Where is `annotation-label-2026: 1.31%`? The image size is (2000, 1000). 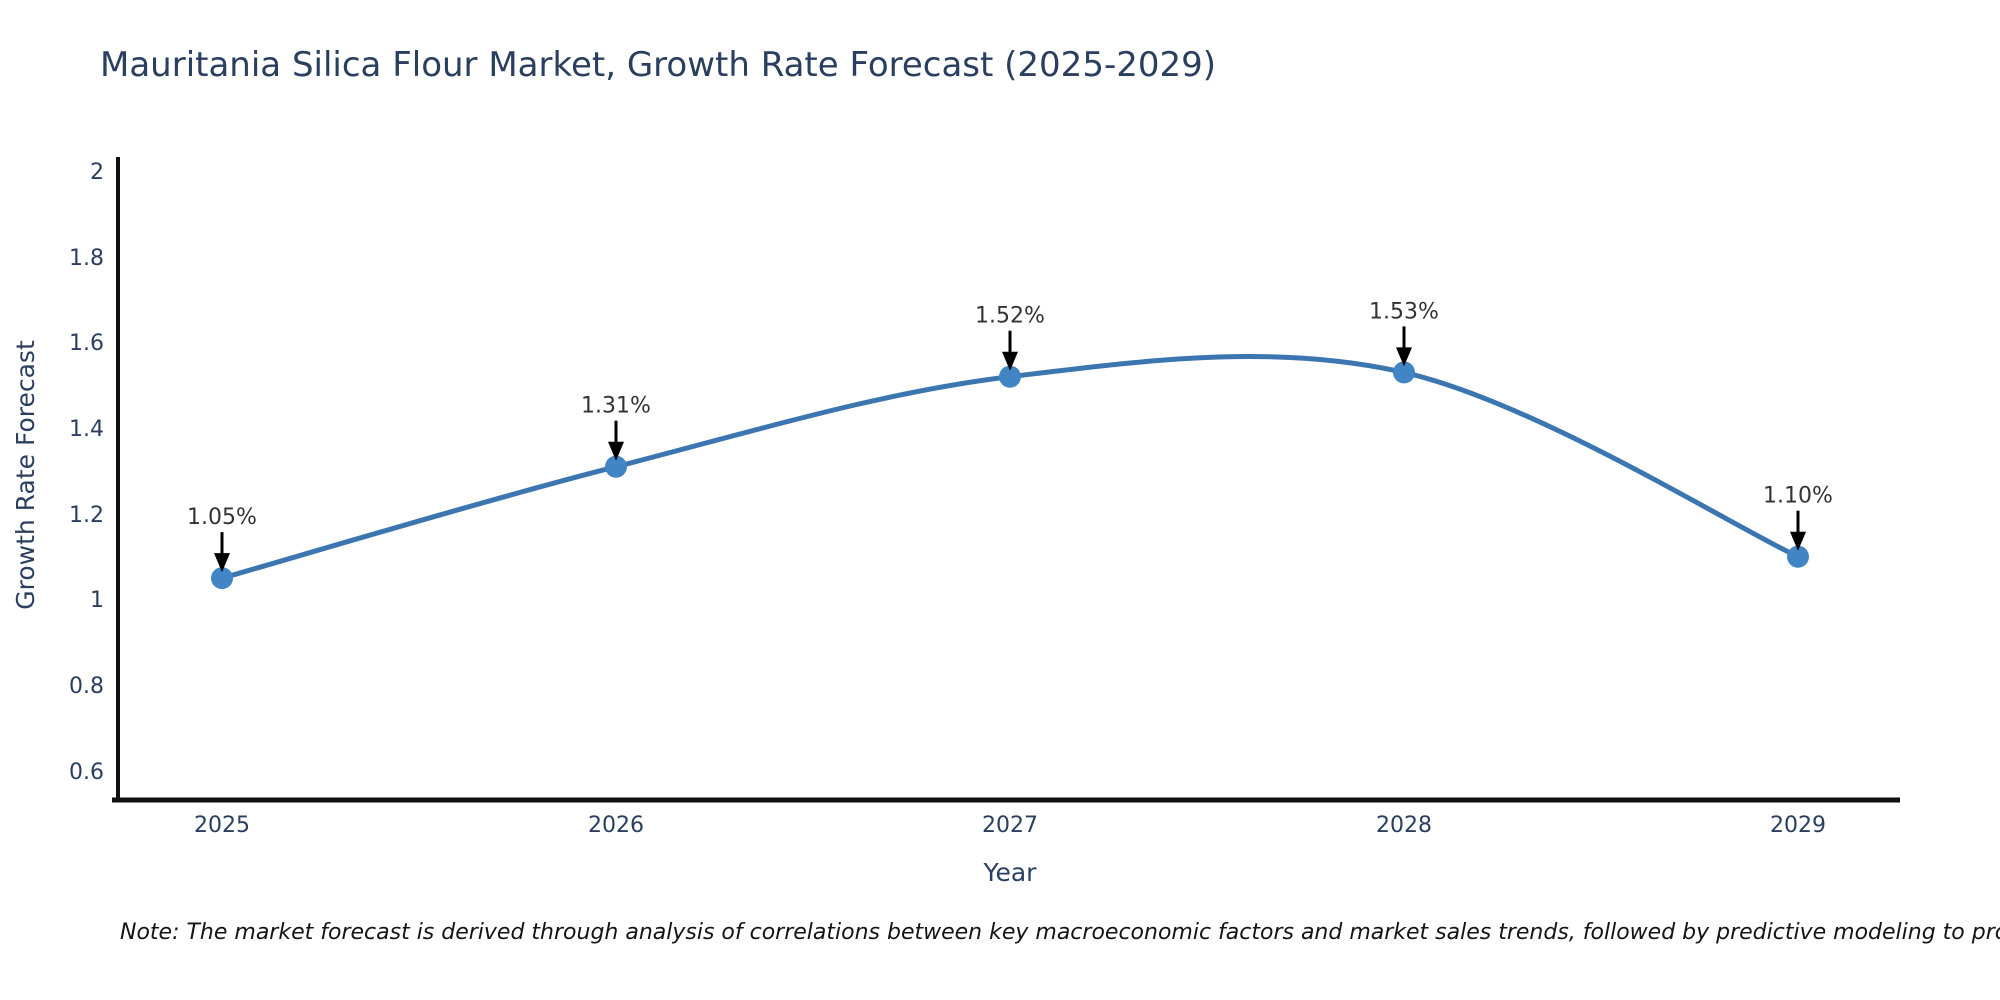
annotation-label-2026: 1.31% is located at coordinates (616, 406).